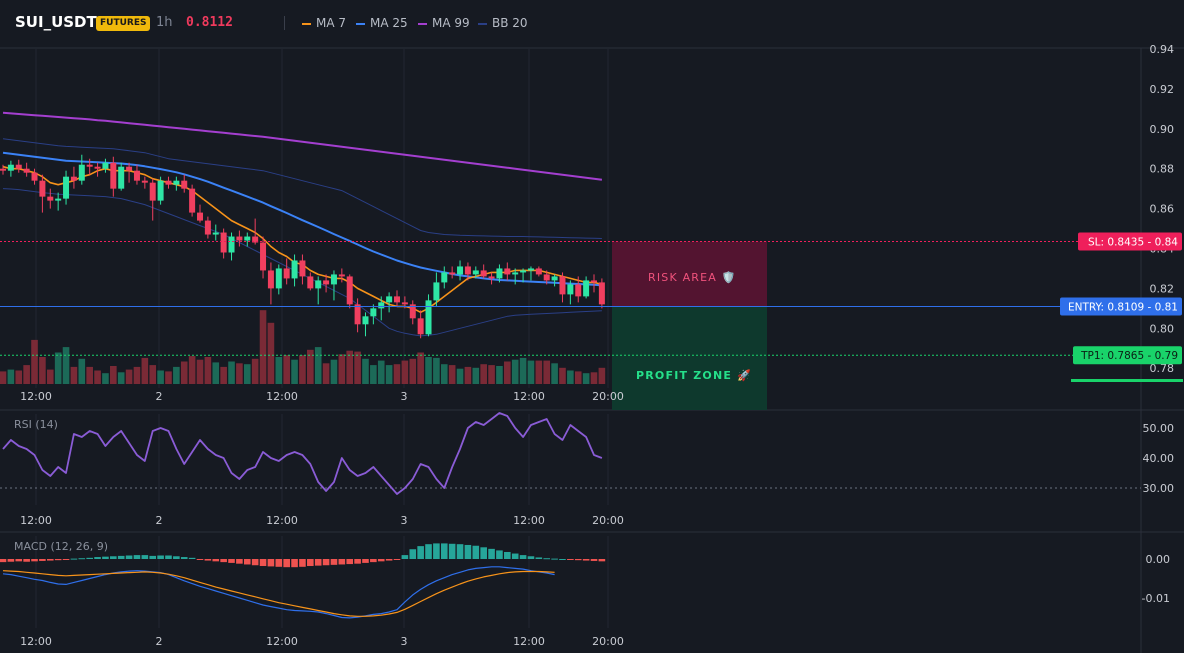 This screenshot has height=653, width=1184. Describe the element at coordinates (503, 23) in the screenshot. I see `legend-bb20: BB 20` at that location.